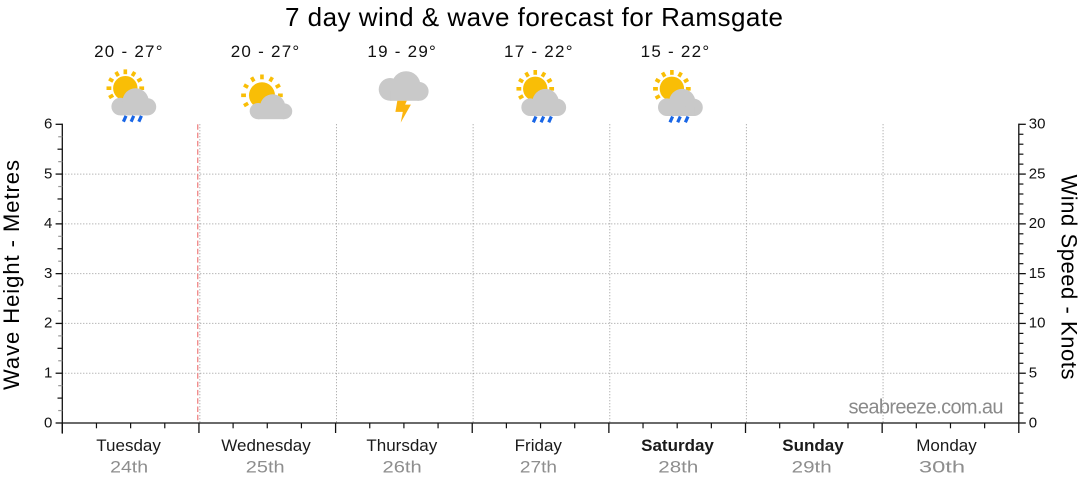 The height and width of the screenshot is (490, 1080). Describe the element at coordinates (1037, 323) in the screenshot. I see `svg-text: 10` at that location.